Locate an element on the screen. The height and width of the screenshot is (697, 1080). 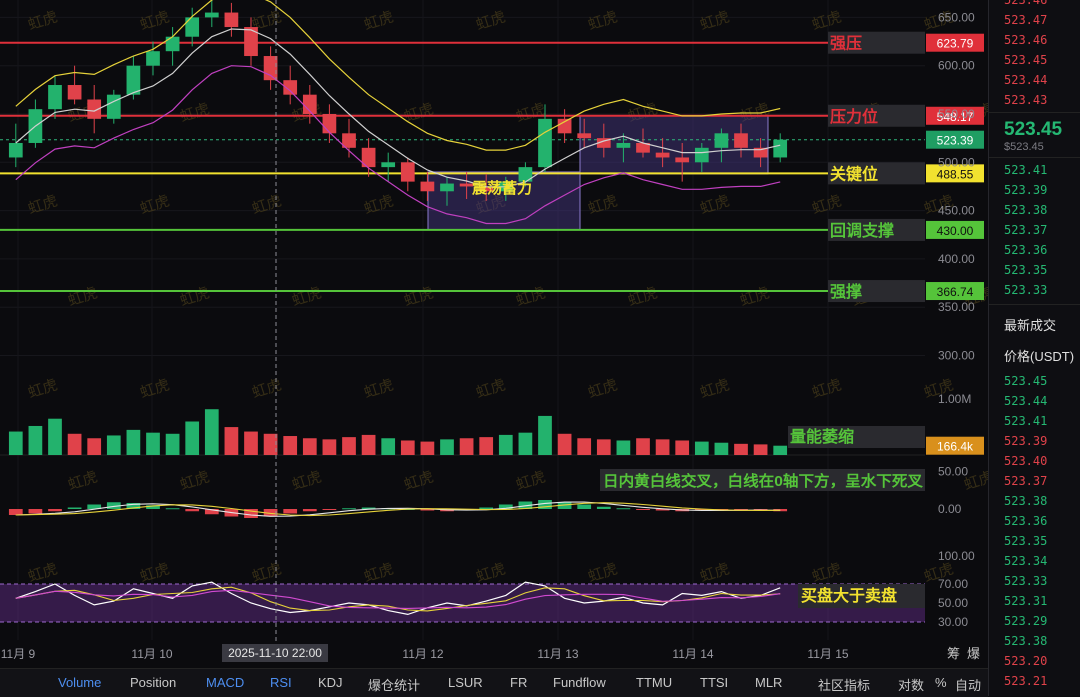
trade-price-row: 523.21 is located at coordinates (1026, 681).